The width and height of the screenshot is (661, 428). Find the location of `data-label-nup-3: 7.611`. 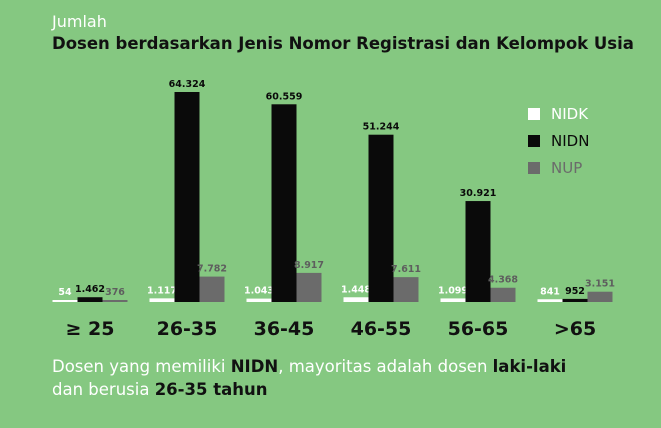

data-label-nup-3: 7.611 is located at coordinates (406, 269).